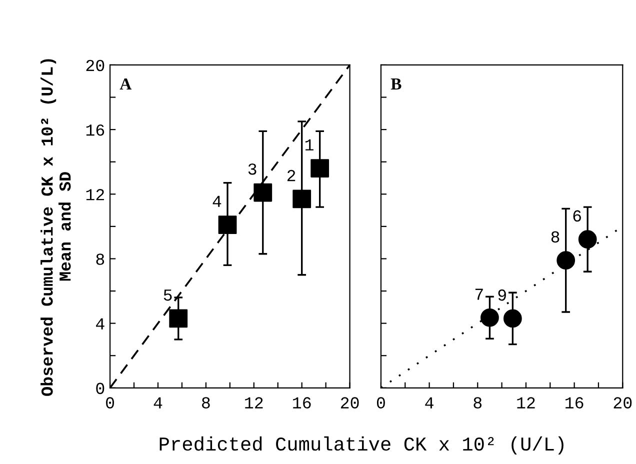  What do you see at coordinates (126, 84) in the screenshot?
I see `annotation: A` at bounding box center [126, 84].